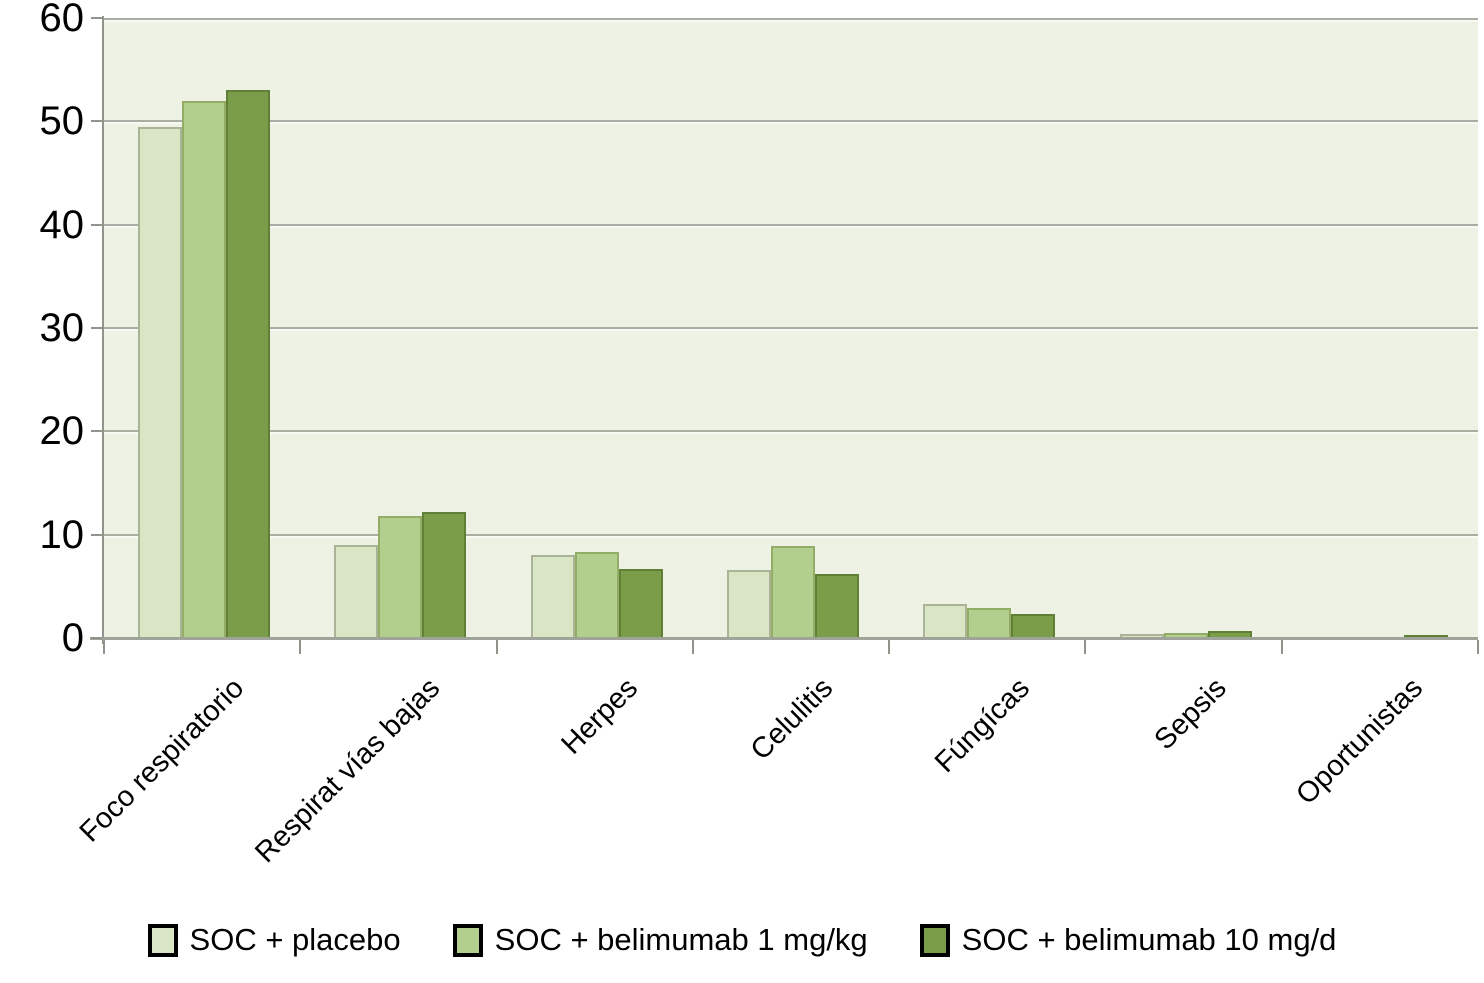  What do you see at coordinates (72, 638) in the screenshot?
I see `y-axis-label-0: 0` at bounding box center [72, 638].